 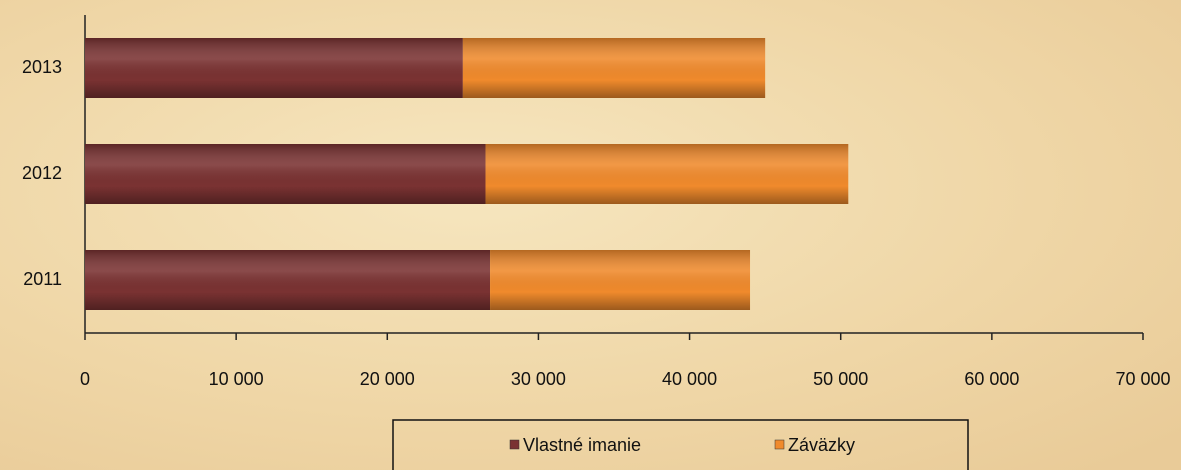 I want to click on y-tick-label: 2013, so click(x=42, y=67).